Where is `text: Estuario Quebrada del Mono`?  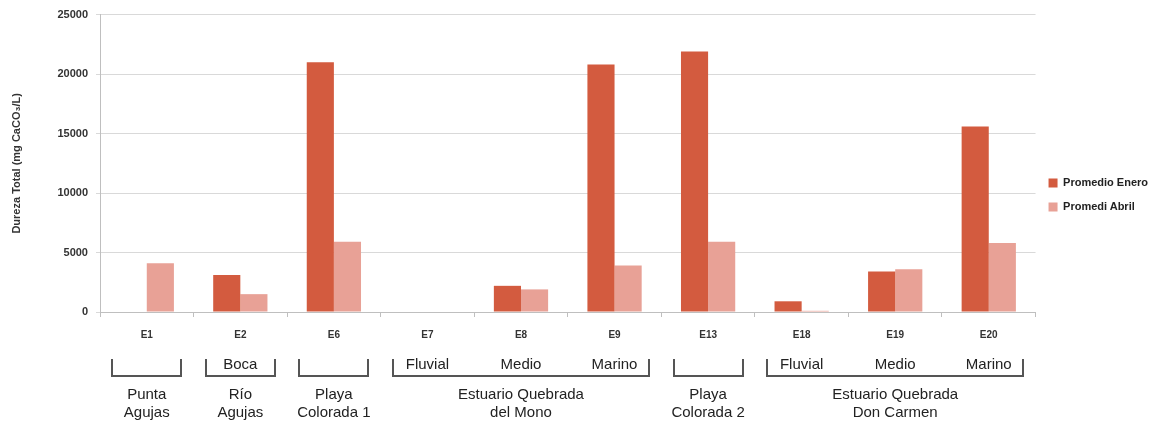 text: Estuario Quebrada del Mono is located at coordinates (521, 403).